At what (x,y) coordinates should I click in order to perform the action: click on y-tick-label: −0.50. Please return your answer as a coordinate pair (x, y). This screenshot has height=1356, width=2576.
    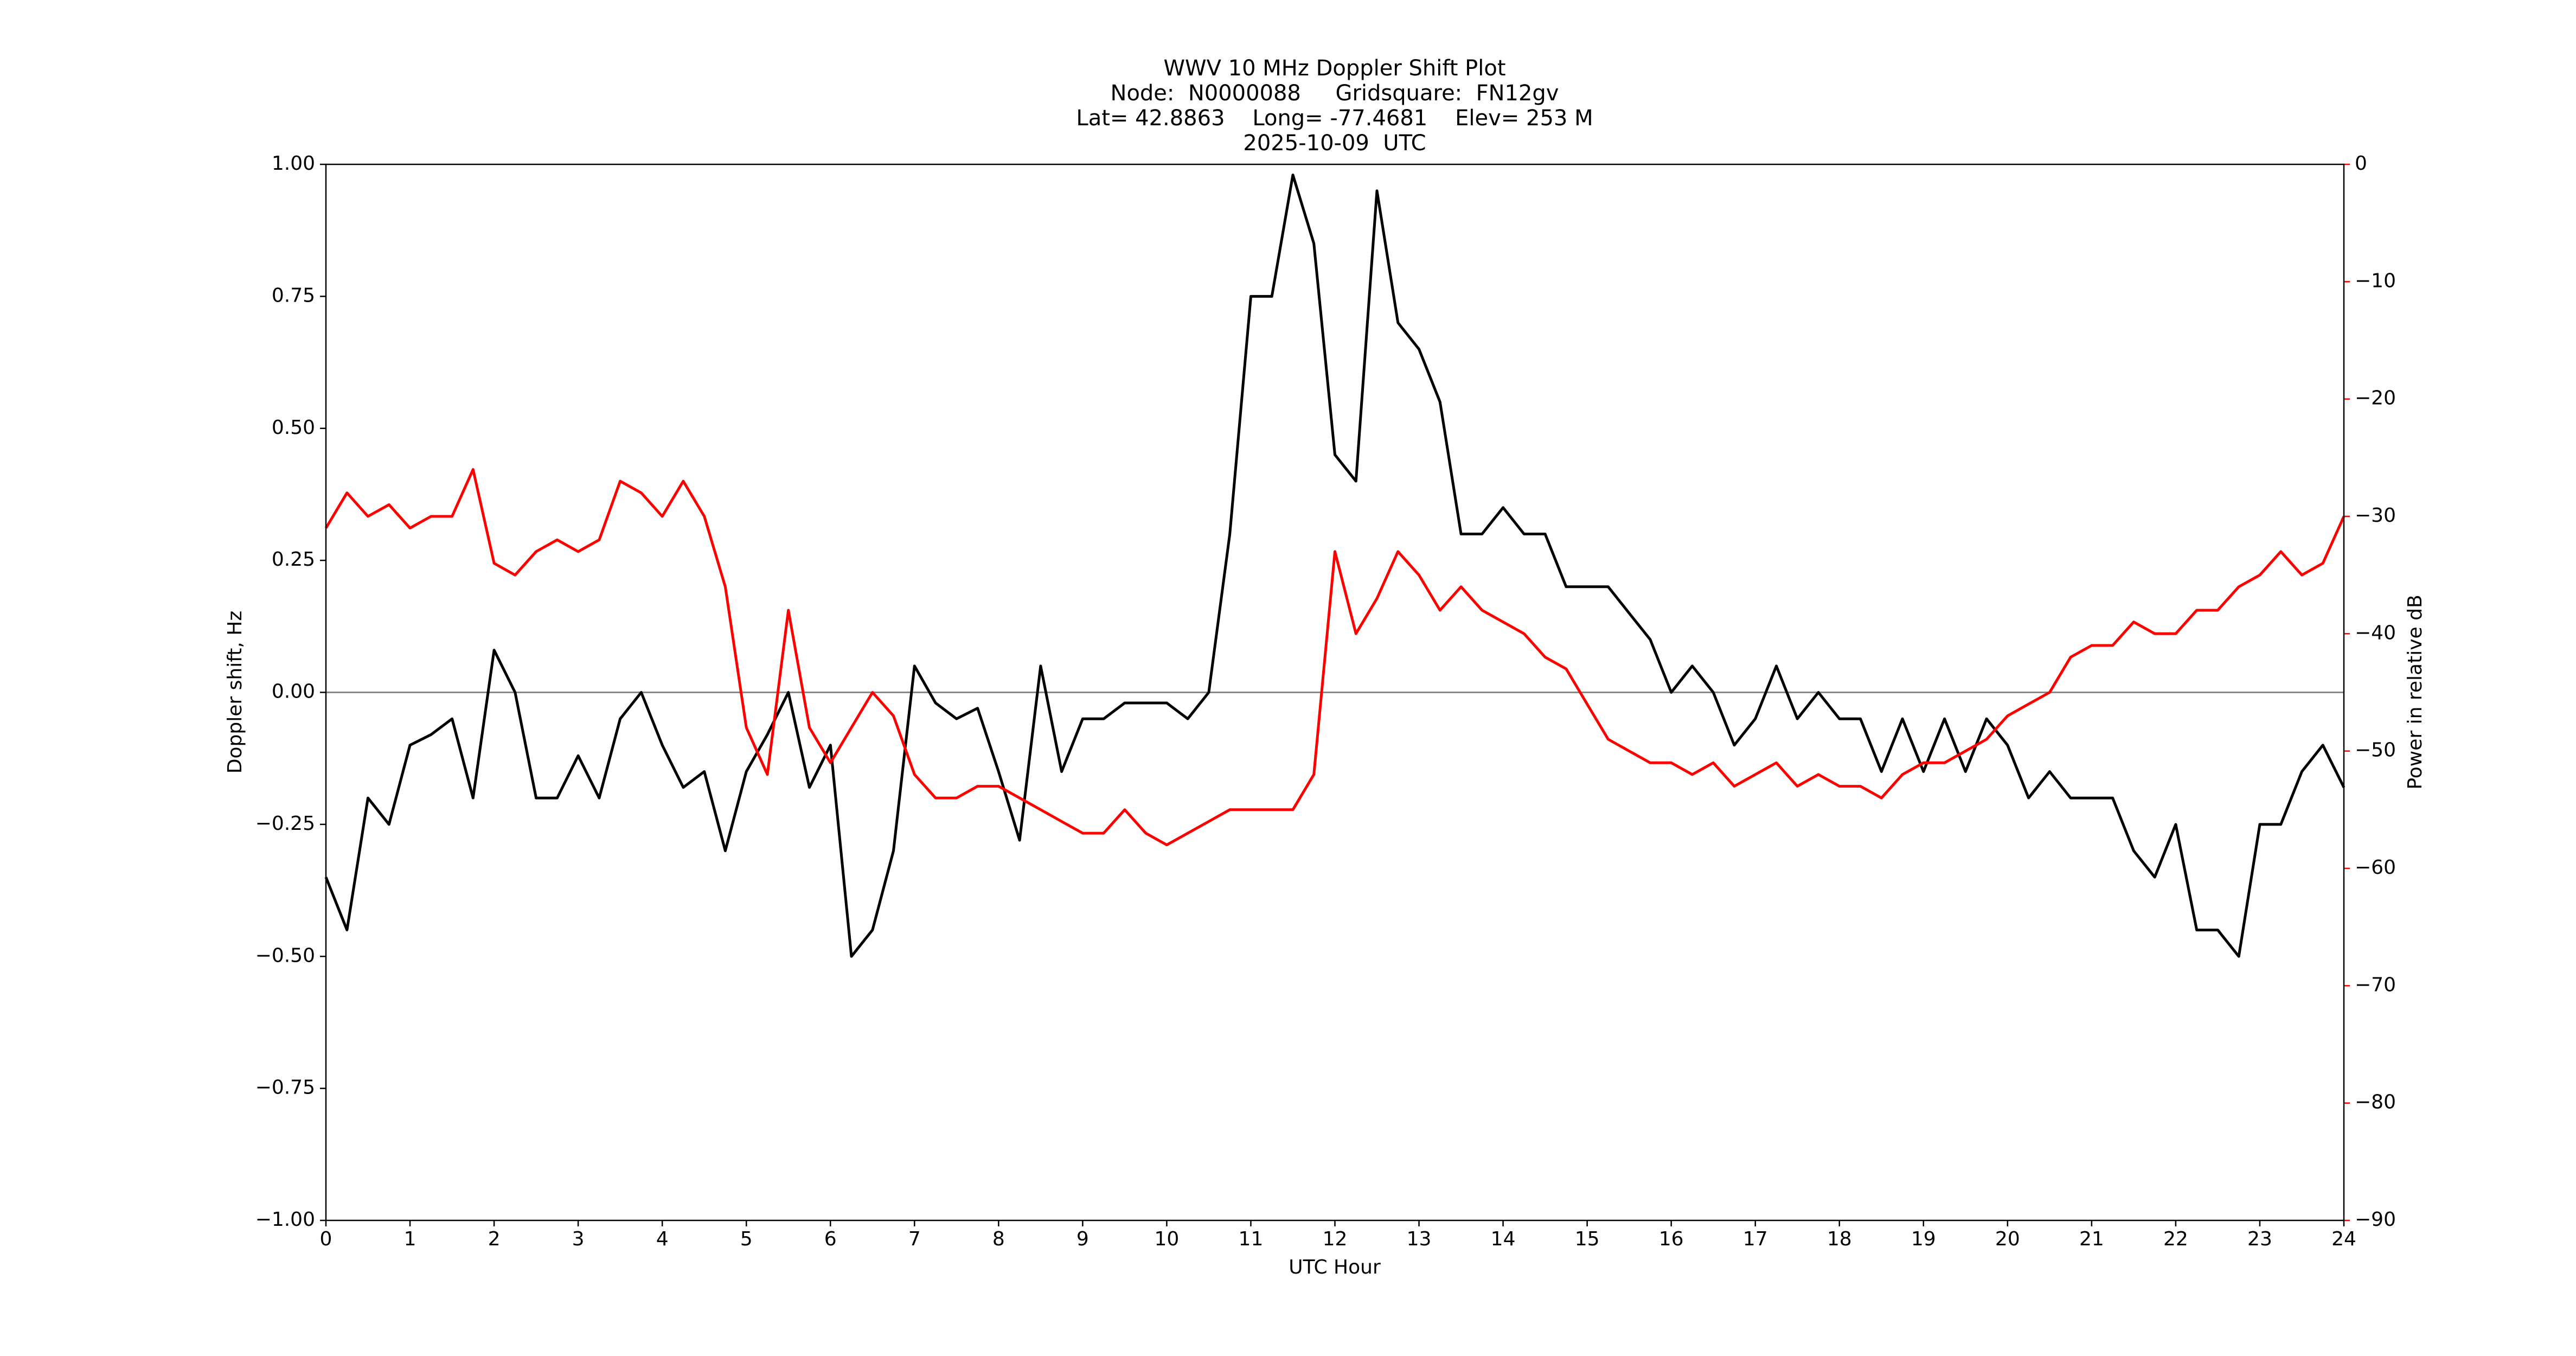
    Looking at the image, I should click on (285, 955).